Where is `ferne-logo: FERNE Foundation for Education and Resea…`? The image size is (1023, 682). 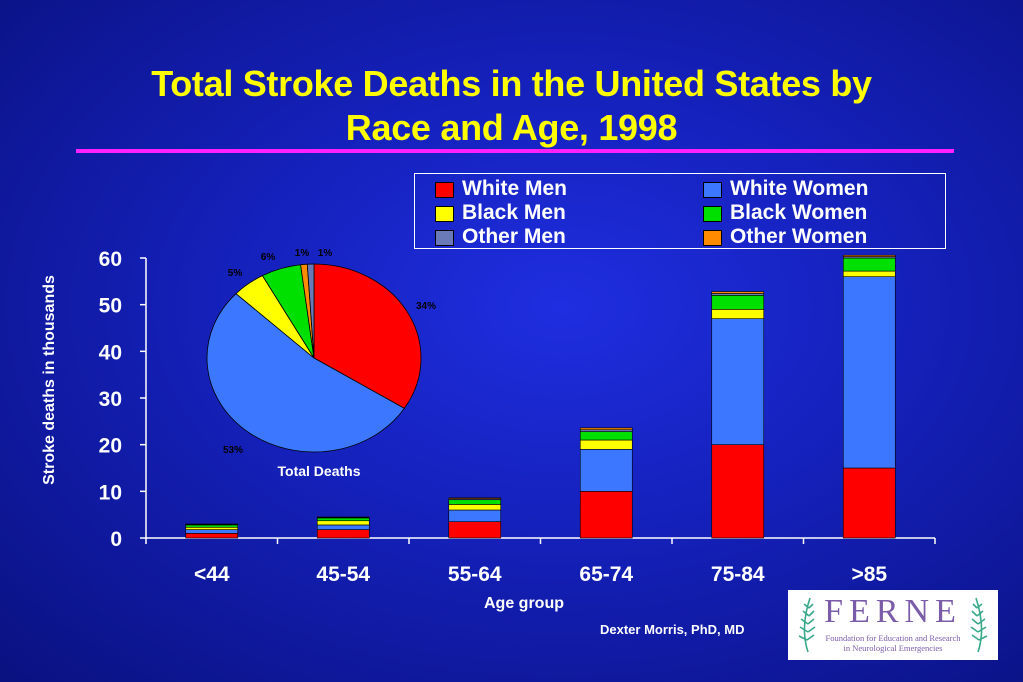
ferne-logo: FERNE Foundation for Education and Resea… is located at coordinates (893, 625).